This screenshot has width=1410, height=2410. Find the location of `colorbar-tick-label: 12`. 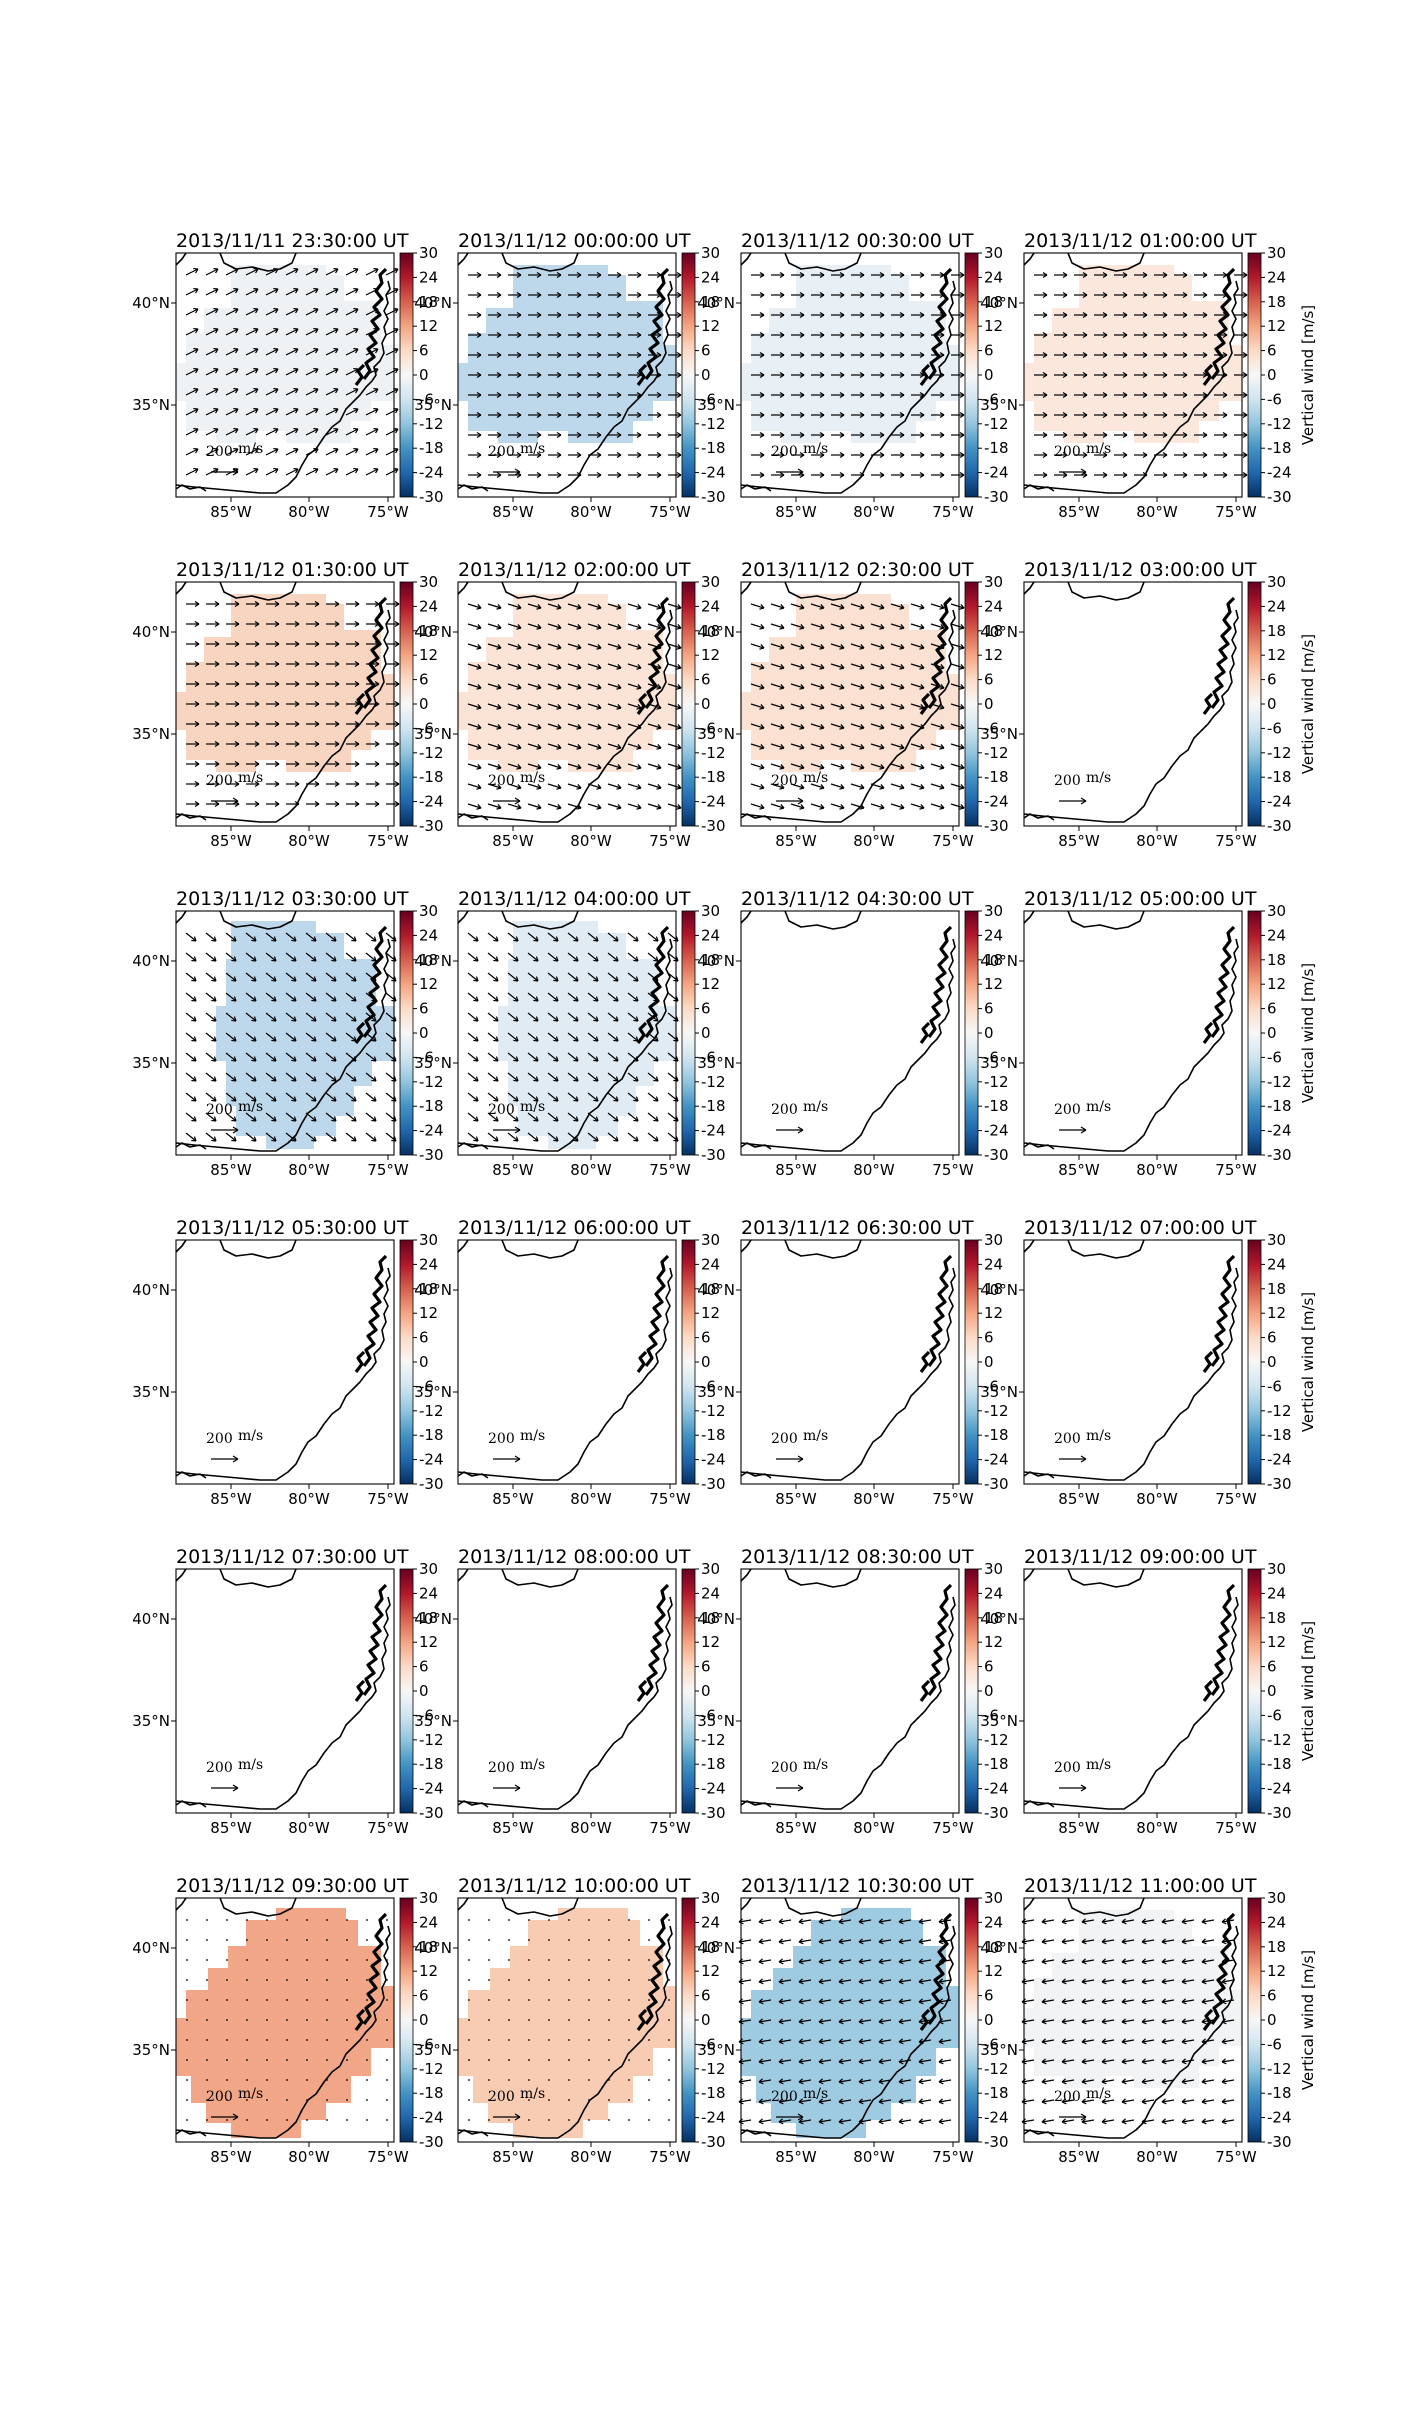

colorbar-tick-label: 12 is located at coordinates (710, 655).